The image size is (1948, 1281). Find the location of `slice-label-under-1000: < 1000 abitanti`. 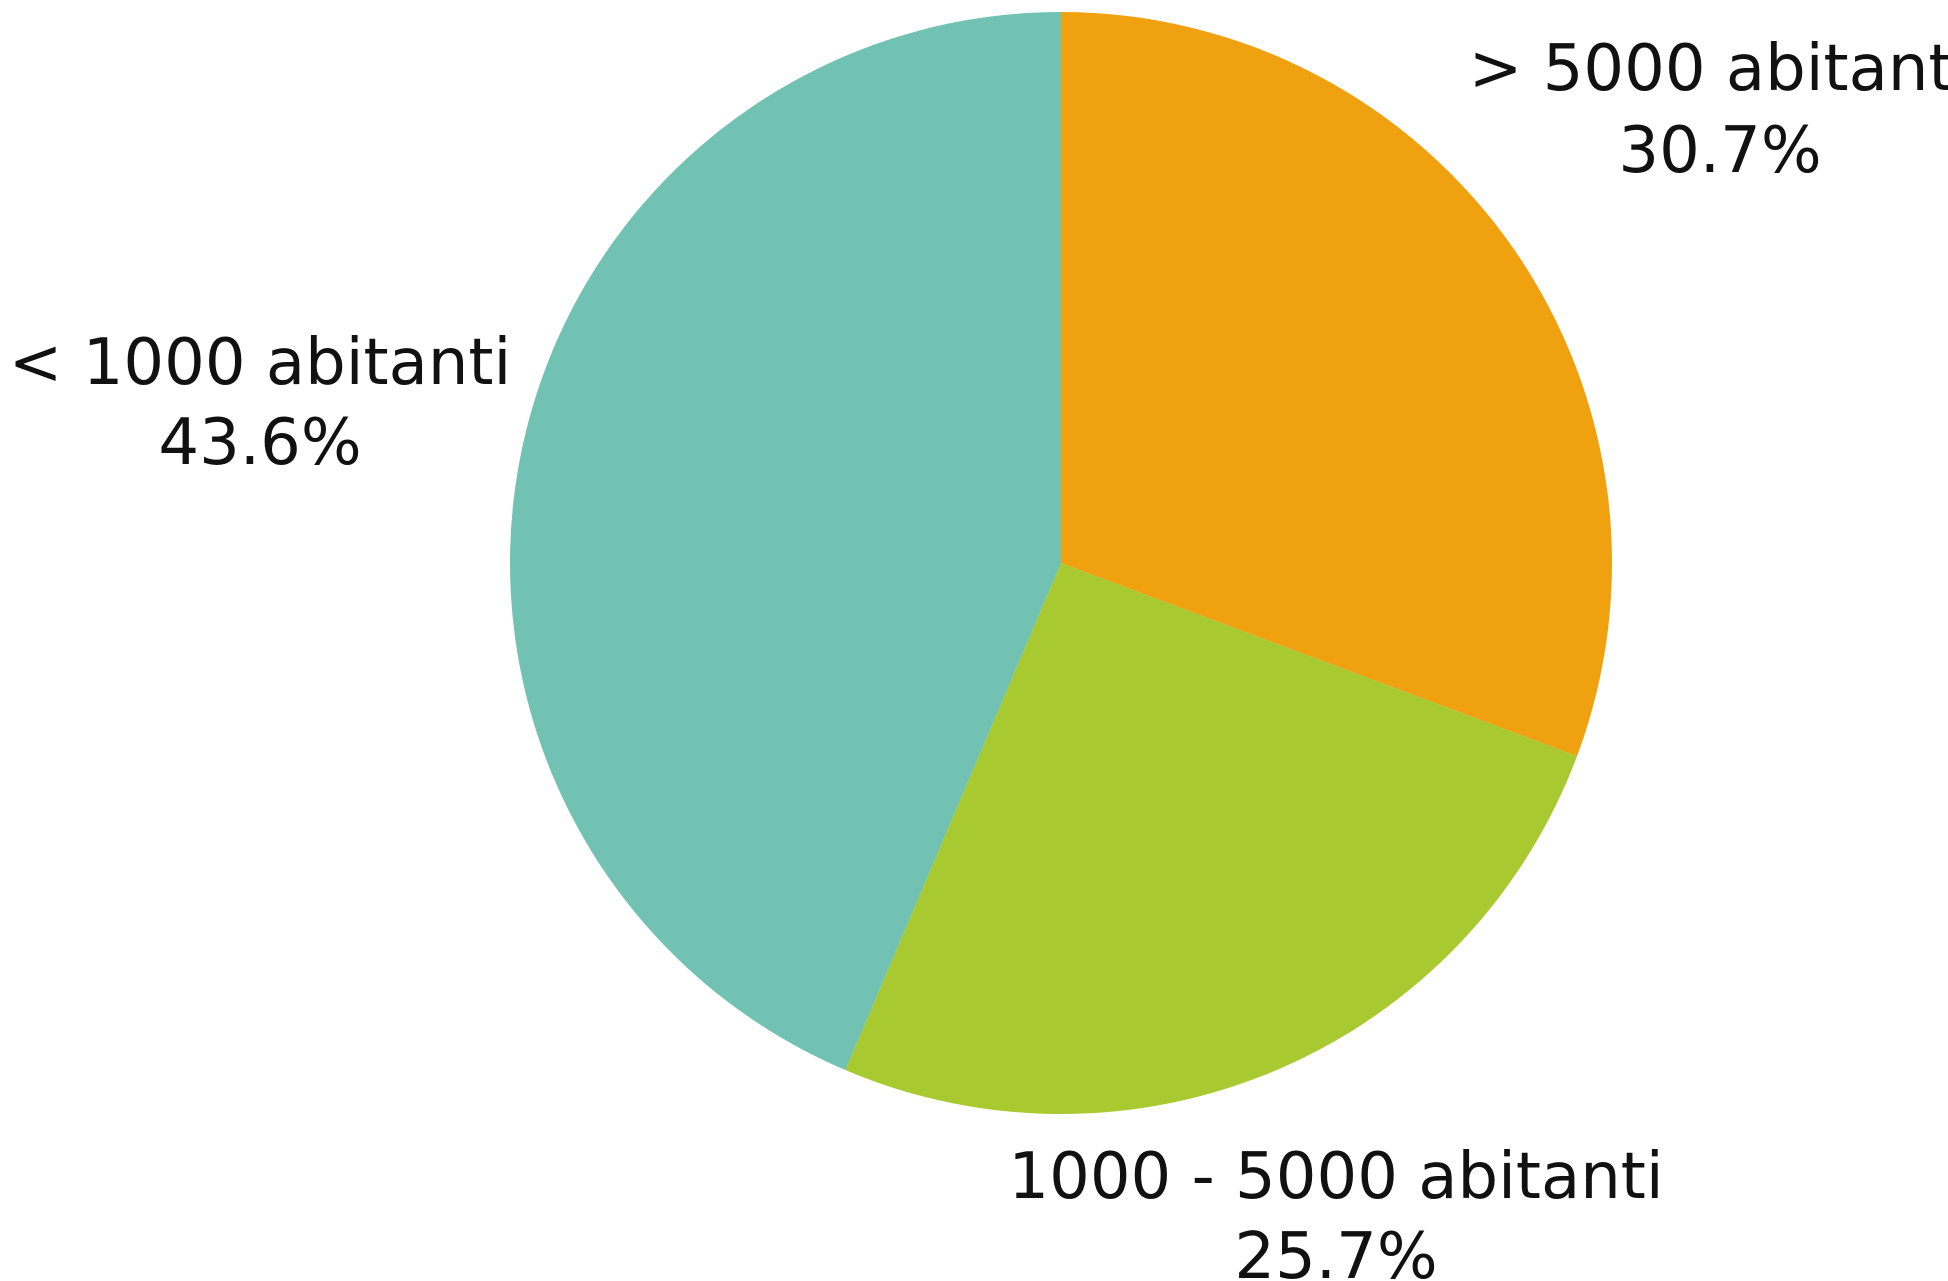

slice-label-under-1000: < 1000 abitanti is located at coordinates (260, 363).